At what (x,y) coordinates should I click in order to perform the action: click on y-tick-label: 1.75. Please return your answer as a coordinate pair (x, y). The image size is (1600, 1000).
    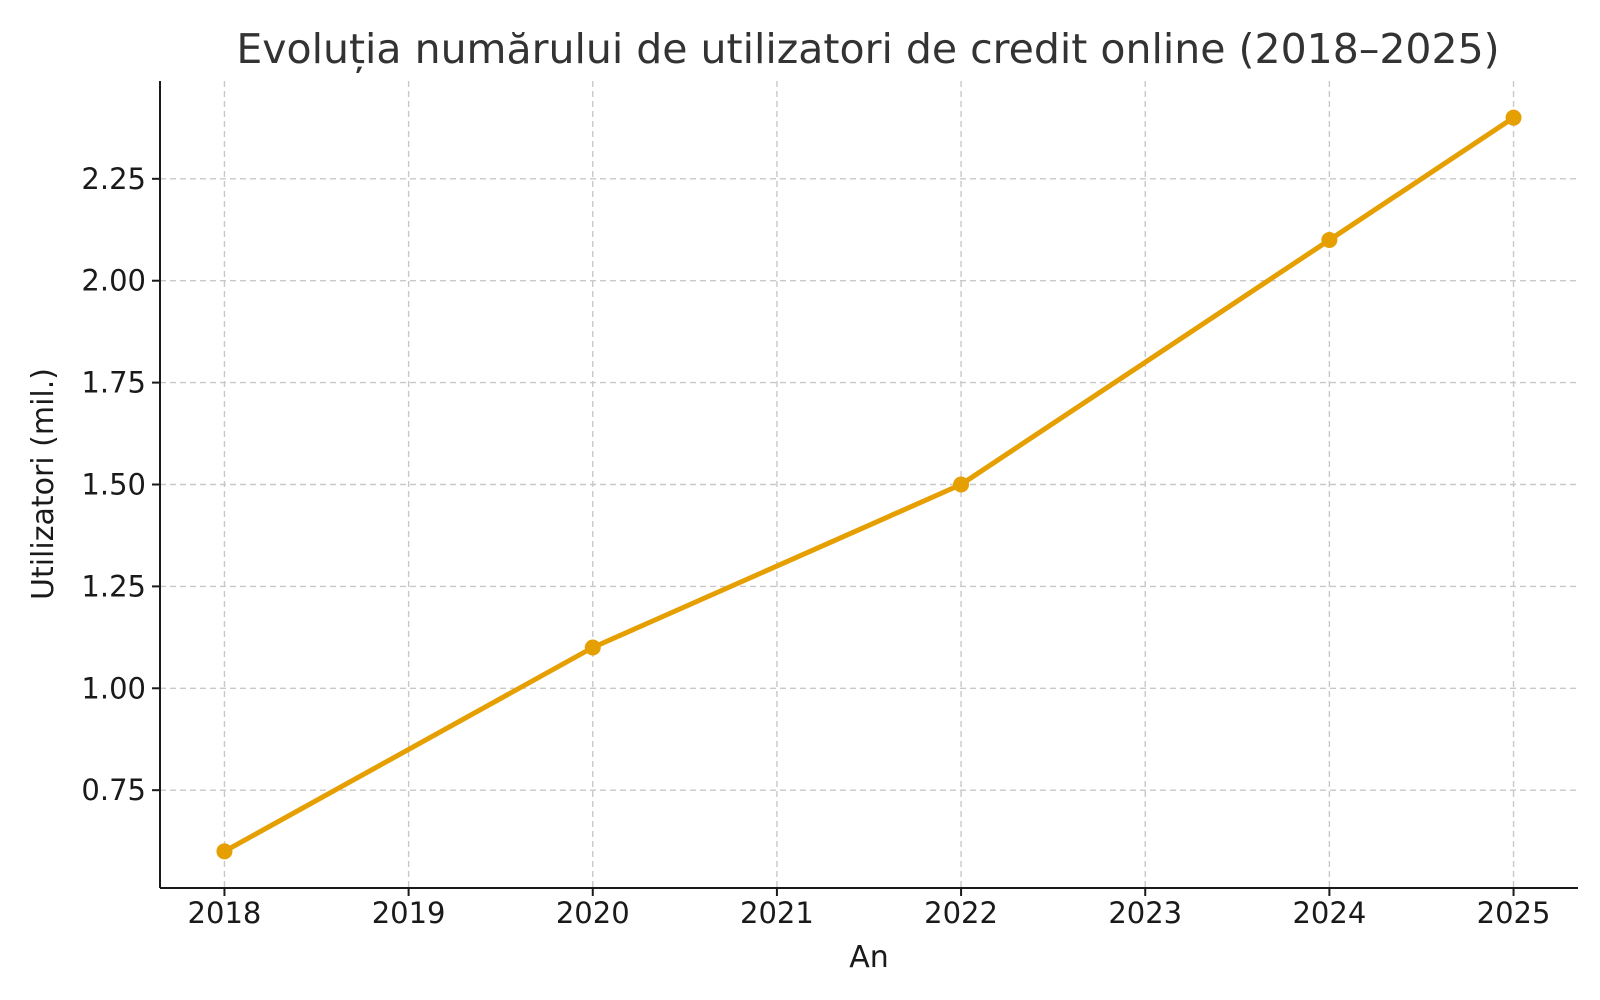
    Looking at the image, I should click on (113, 383).